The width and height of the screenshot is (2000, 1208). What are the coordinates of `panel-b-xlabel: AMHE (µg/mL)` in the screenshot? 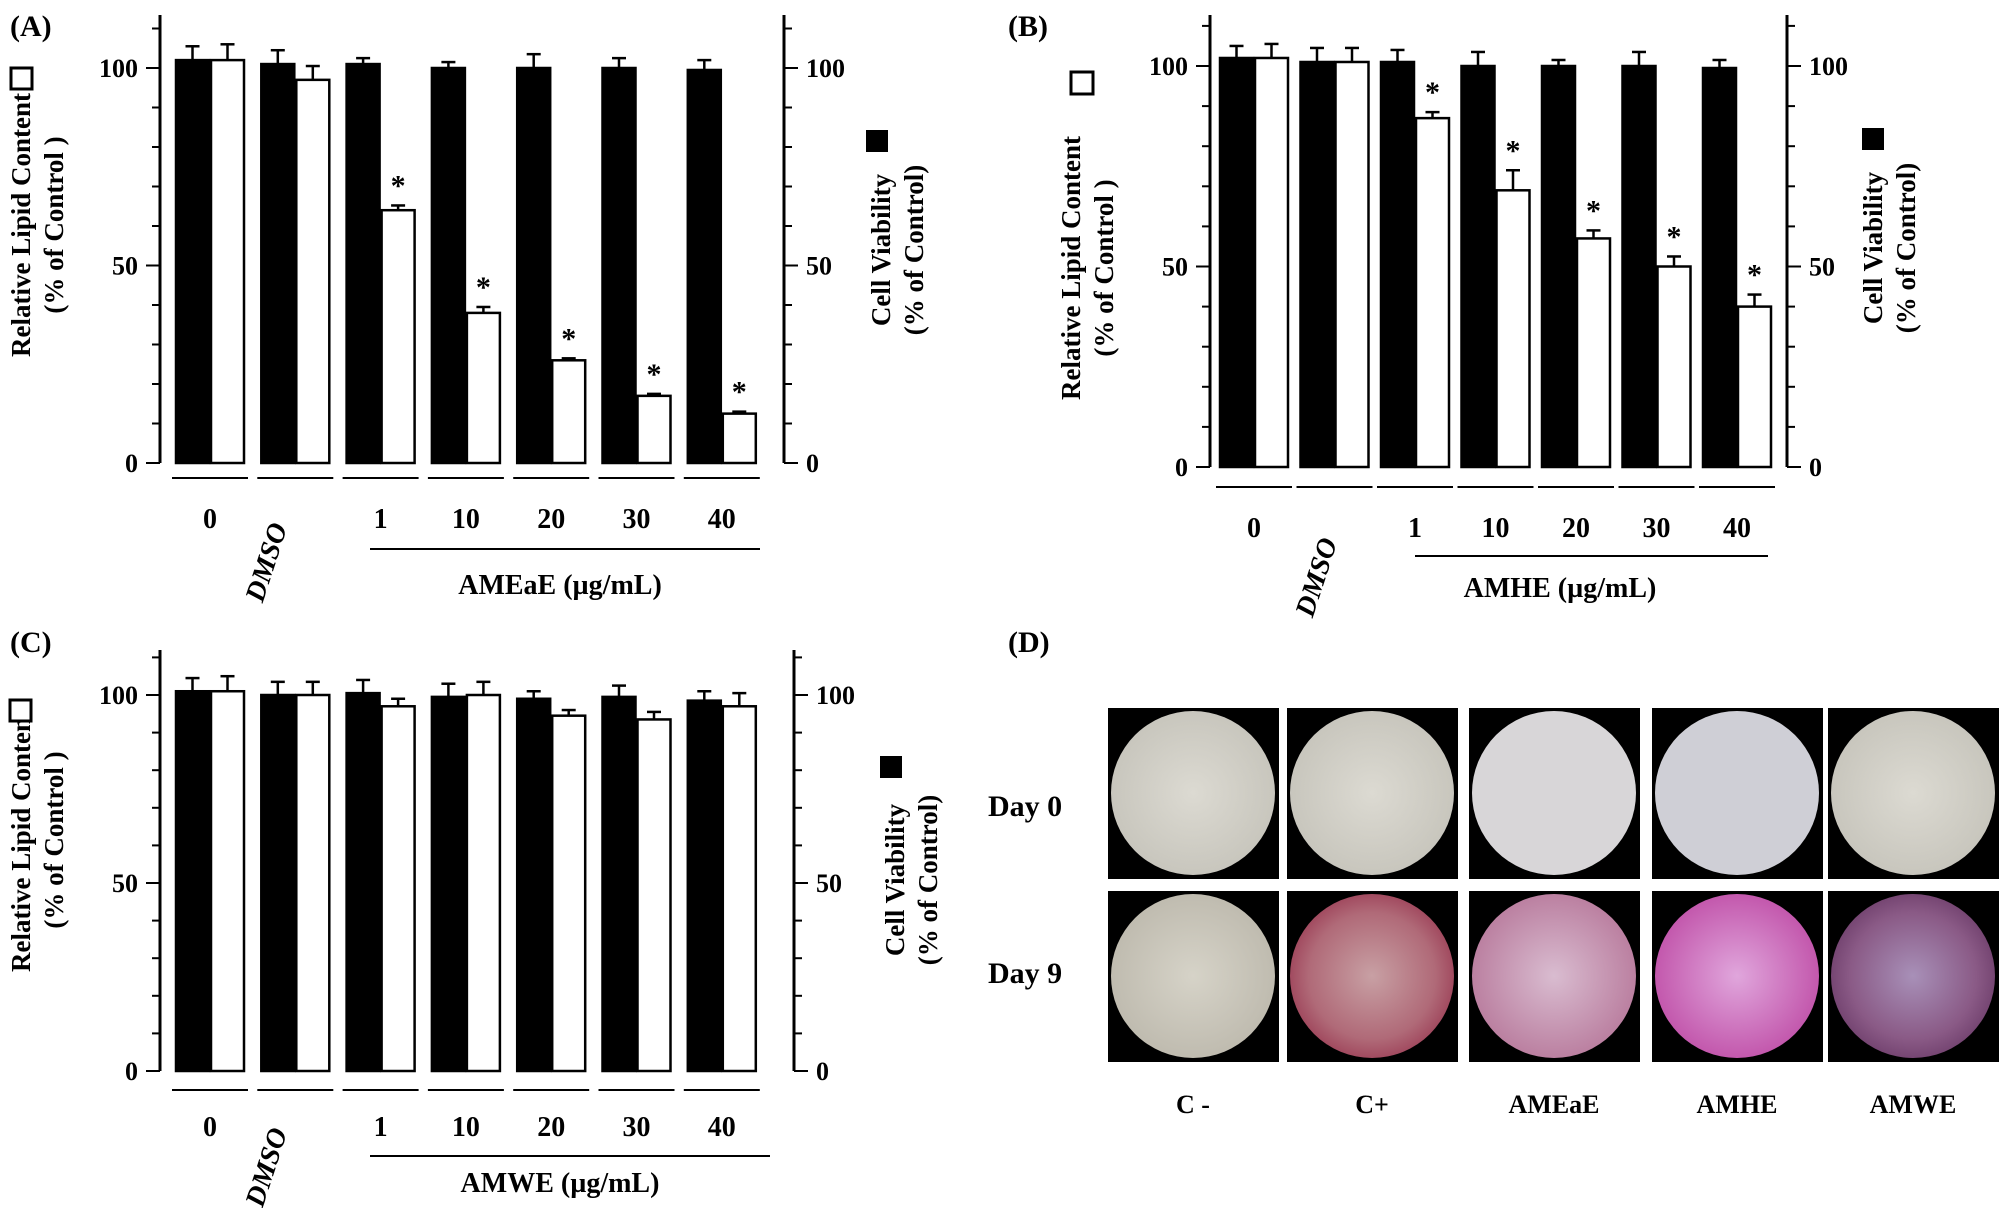 It's located at (1560, 588).